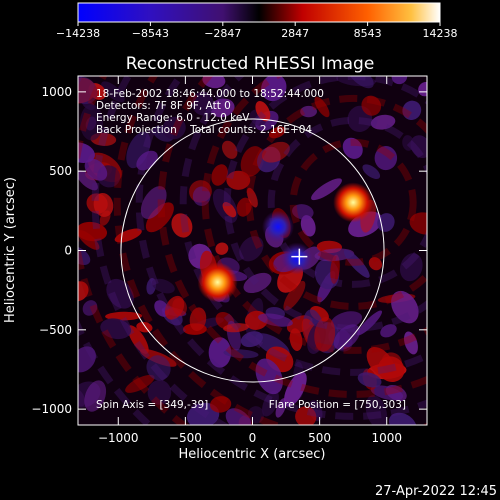  I want to click on info-detectors: Detectors: 7F 8F 9F, Att 0, so click(163, 106).